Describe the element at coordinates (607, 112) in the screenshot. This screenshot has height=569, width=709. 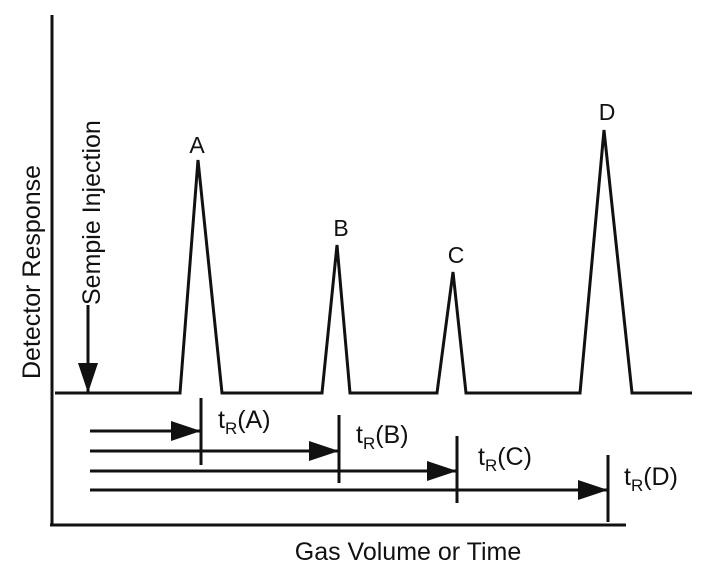
I see `peak-label: D` at that location.